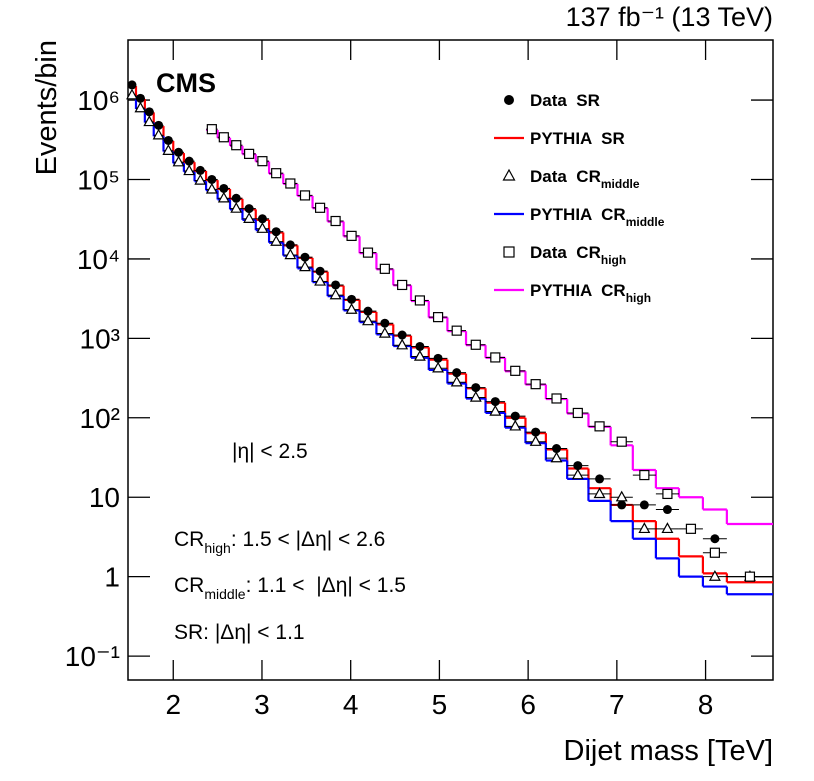  What do you see at coordinates (100, 338) in the screenshot?
I see `y-tick-label: 10³` at bounding box center [100, 338].